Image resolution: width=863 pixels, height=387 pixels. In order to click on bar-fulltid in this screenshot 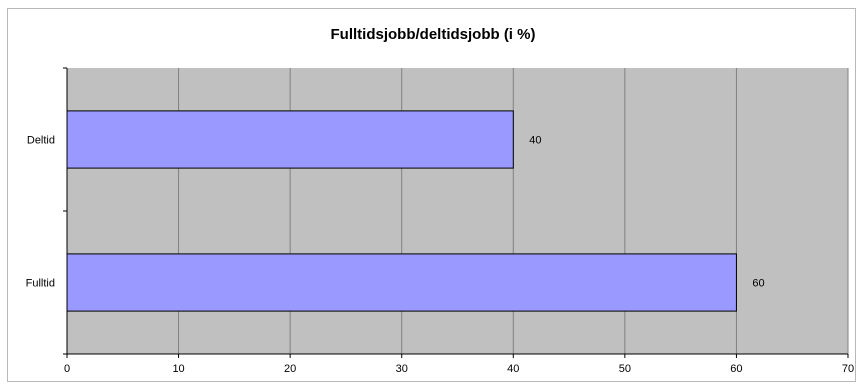, I will do `click(401, 282)`.